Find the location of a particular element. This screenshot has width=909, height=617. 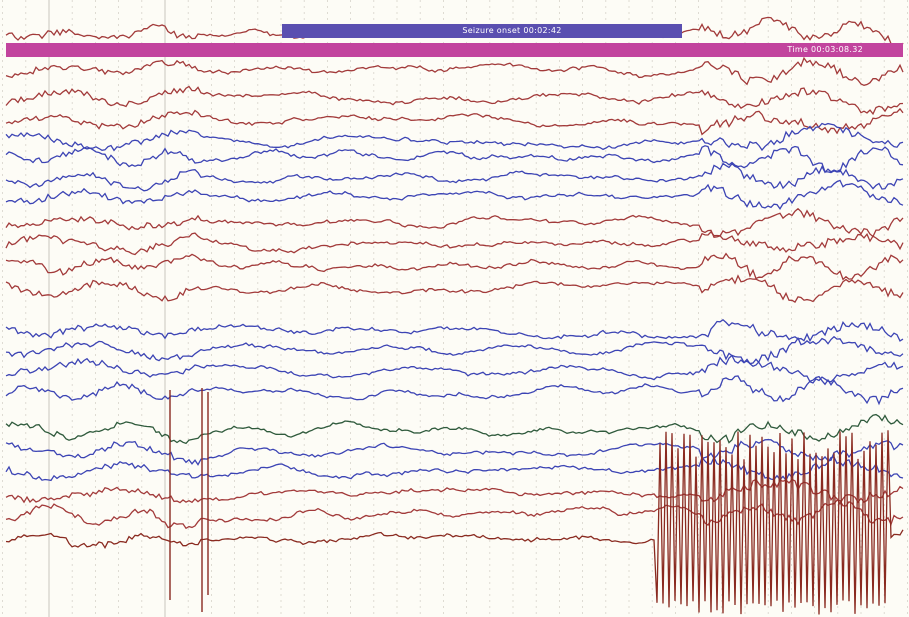

seizure-onset-marker: Seizure onset 00:02:42 is located at coordinates (482, 31).